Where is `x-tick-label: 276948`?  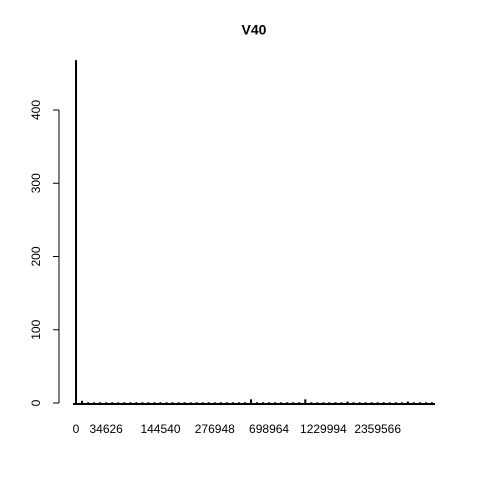 x-tick-label: 276948 is located at coordinates (215, 429).